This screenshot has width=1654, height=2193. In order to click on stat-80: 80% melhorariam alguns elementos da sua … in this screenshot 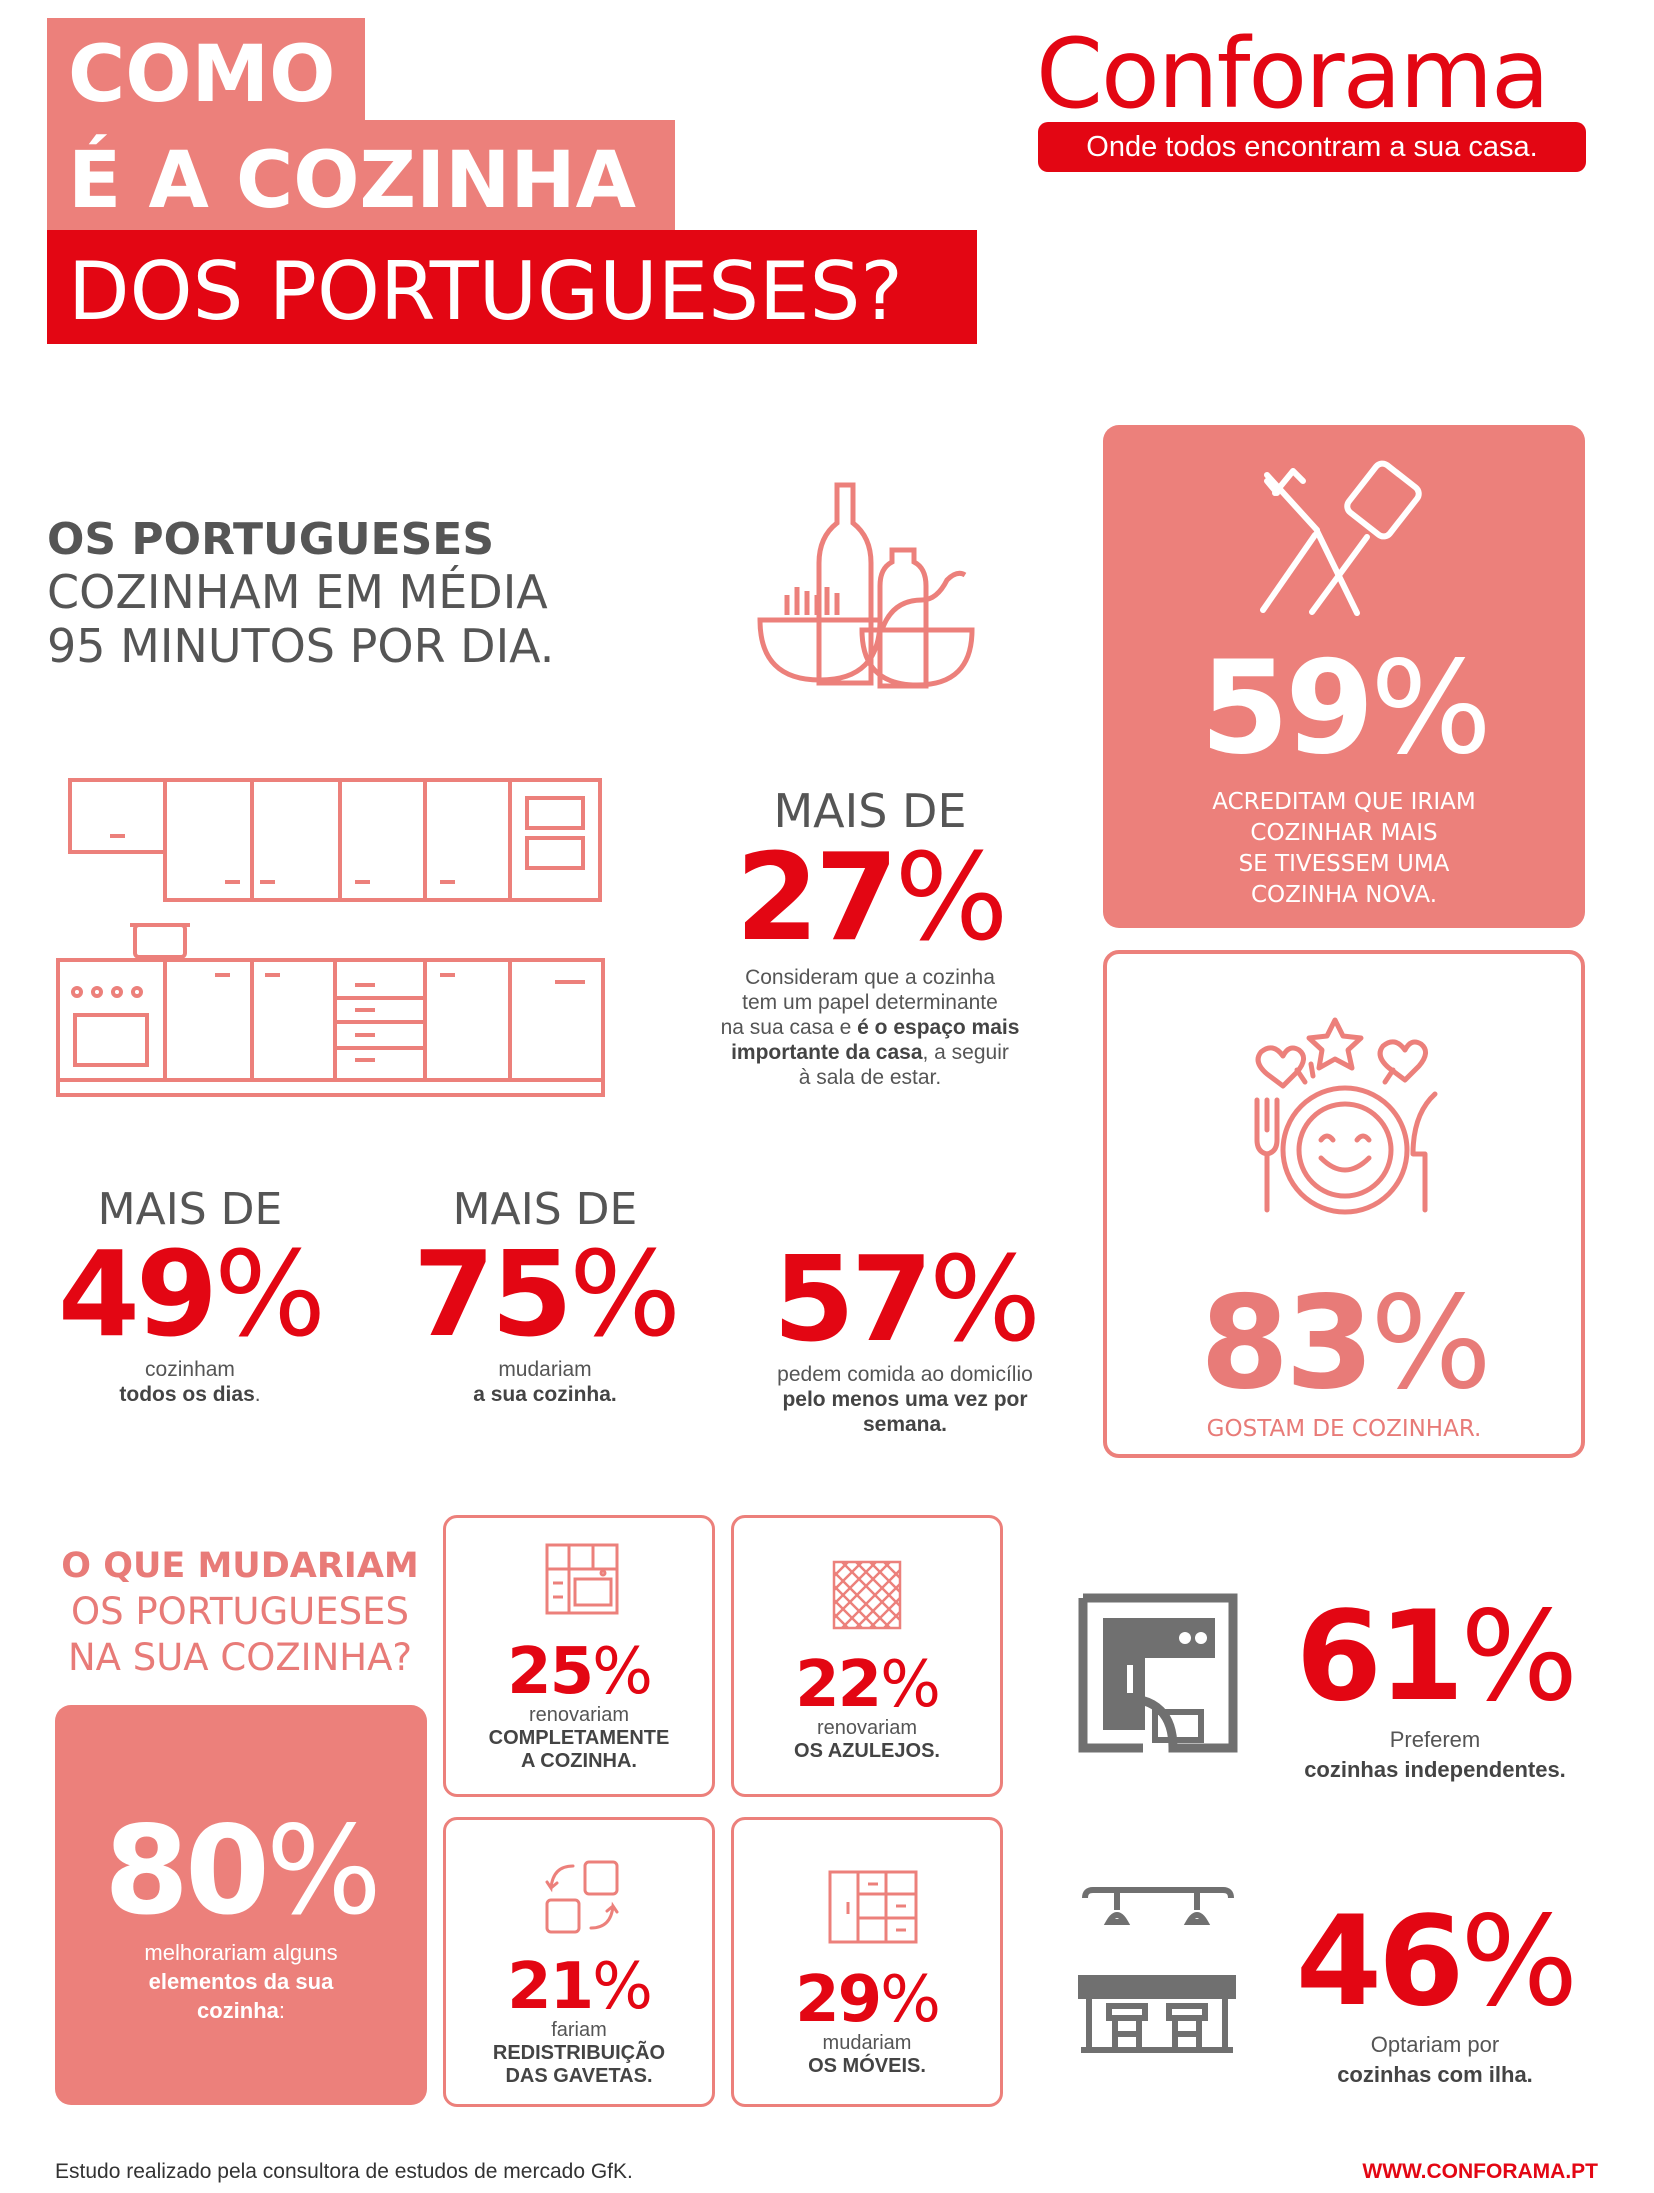, I will do `click(241, 1917)`.